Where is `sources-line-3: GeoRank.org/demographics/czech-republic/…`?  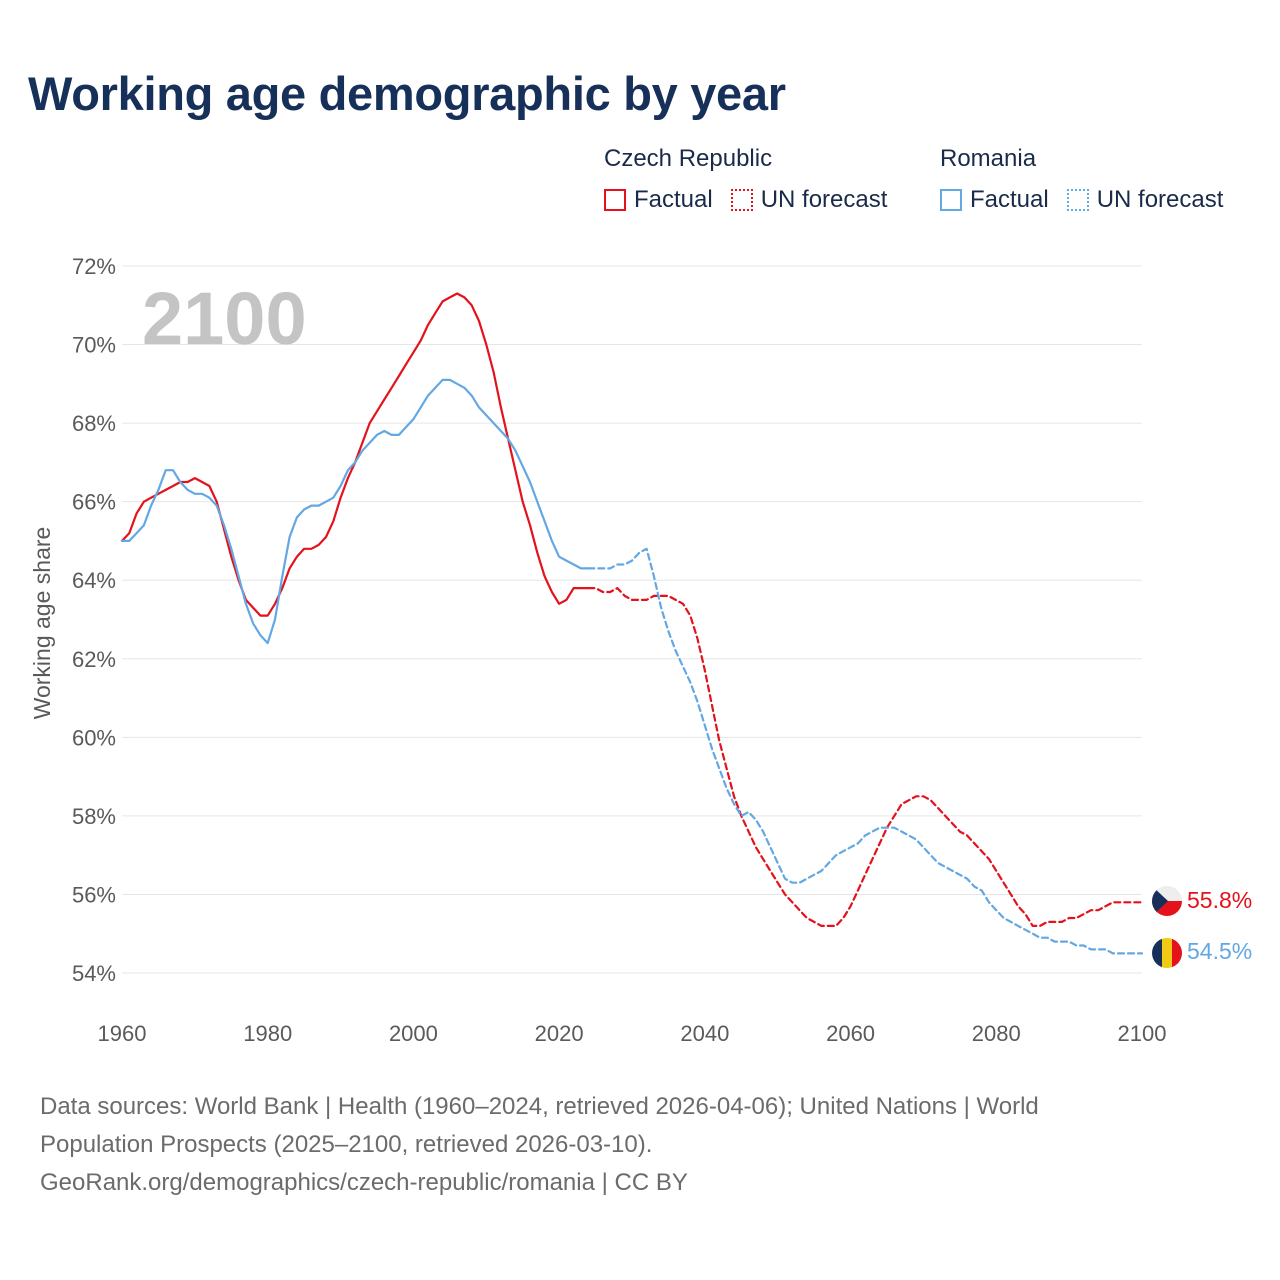
sources-line-3: GeoRank.org/demographics/czech-republic/… is located at coordinates (364, 1182).